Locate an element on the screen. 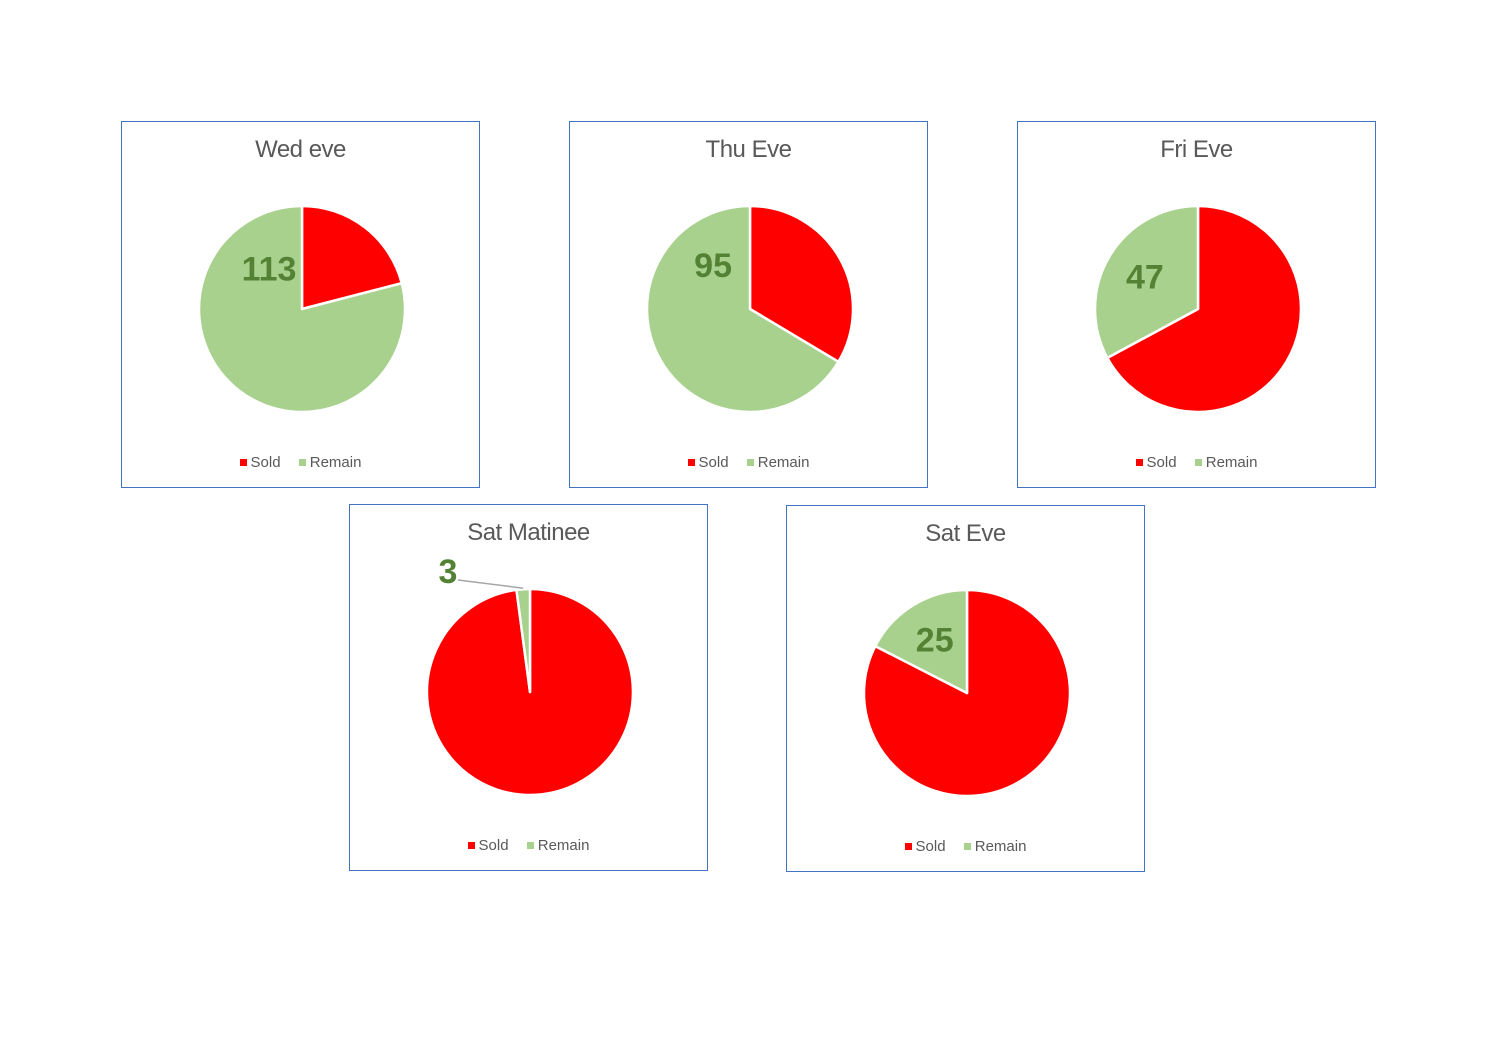 This screenshot has height=1058, width=1497. pie-svg: 3 is located at coordinates (530, 675).